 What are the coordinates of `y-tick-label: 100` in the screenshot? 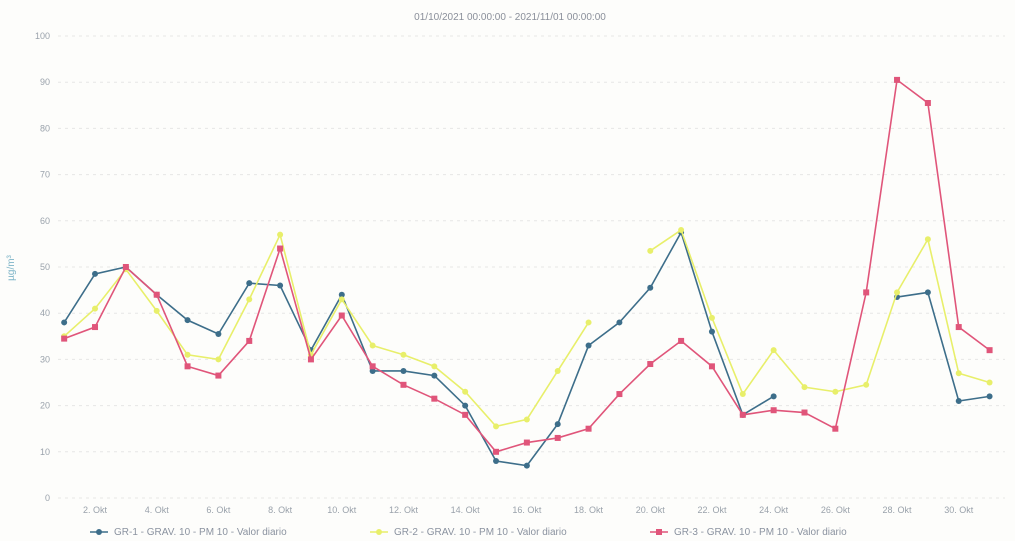 It's located at (42, 36).